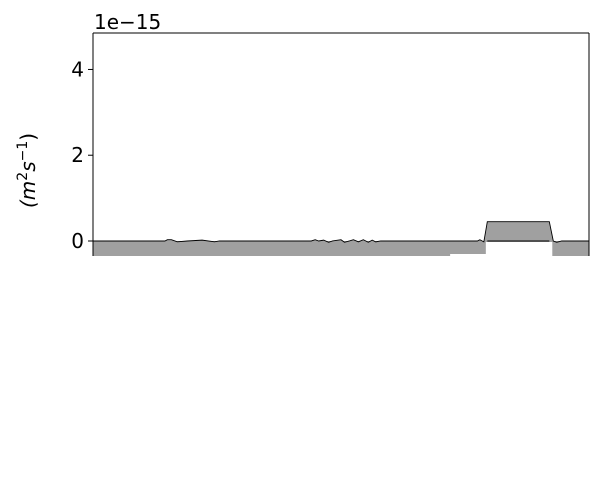  I want to click on series-line, so click(341, 232).